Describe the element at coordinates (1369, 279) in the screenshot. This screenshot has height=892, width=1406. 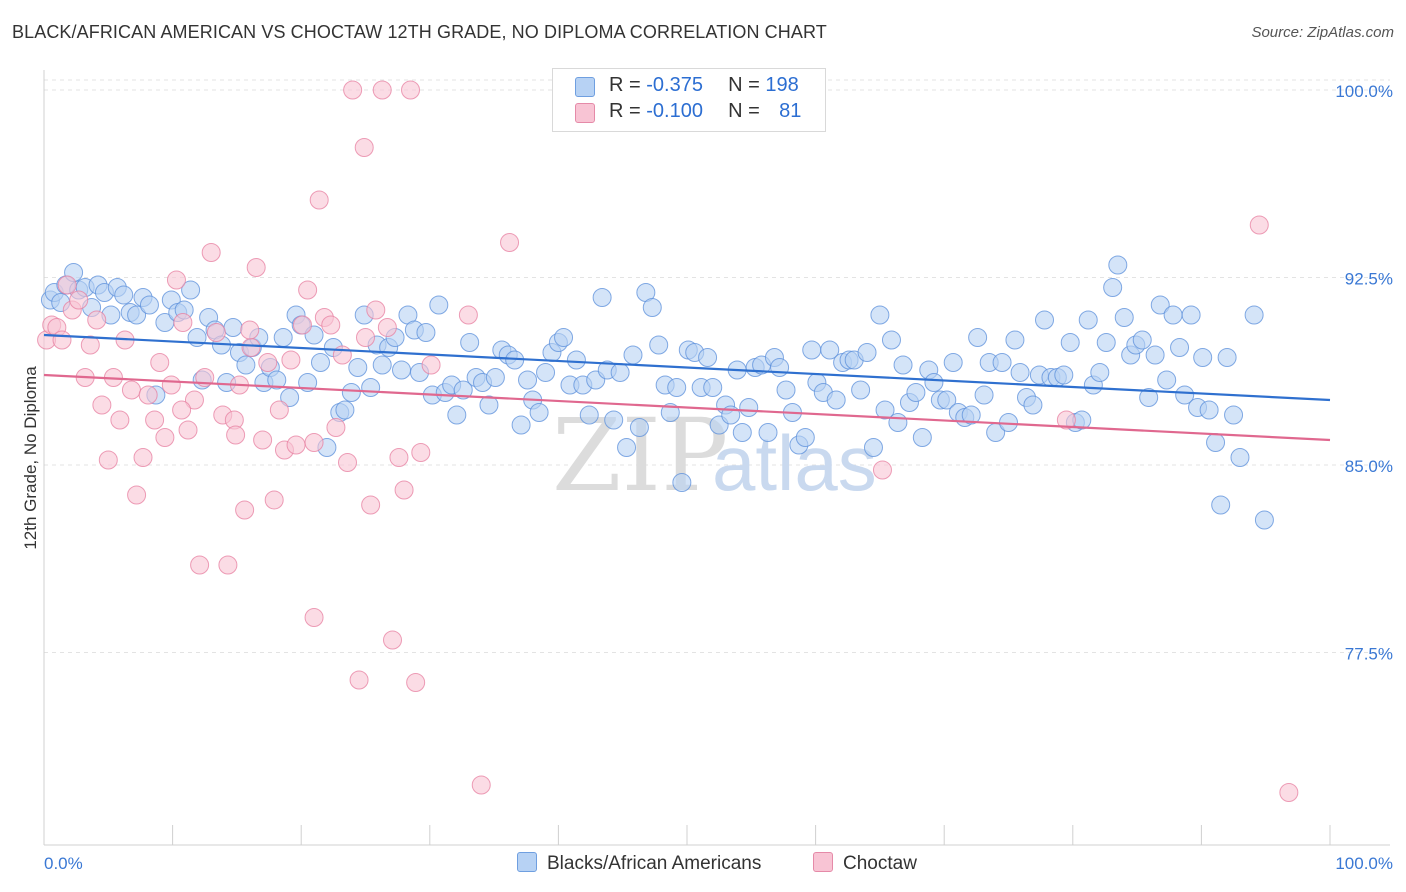
I see `y-tick-label: 92.5%` at that location.